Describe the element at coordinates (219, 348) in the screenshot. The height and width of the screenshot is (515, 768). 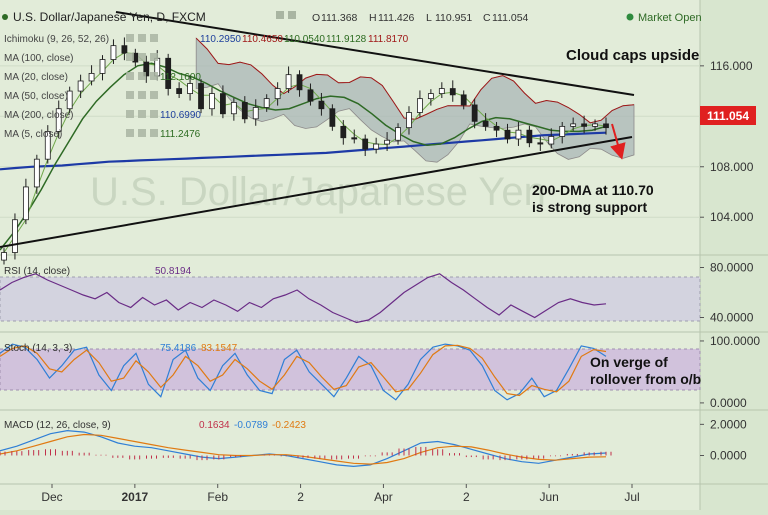
I see `stoch-d-value: 83.1547` at that location.